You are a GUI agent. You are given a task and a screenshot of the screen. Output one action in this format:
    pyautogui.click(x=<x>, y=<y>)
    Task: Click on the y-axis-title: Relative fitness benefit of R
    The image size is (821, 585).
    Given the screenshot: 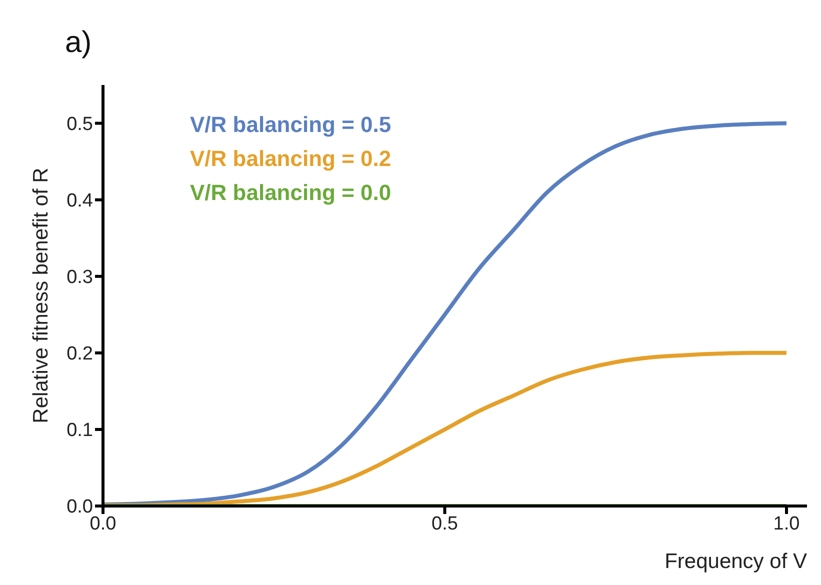 What is the action you would take?
    pyautogui.click(x=40, y=296)
    